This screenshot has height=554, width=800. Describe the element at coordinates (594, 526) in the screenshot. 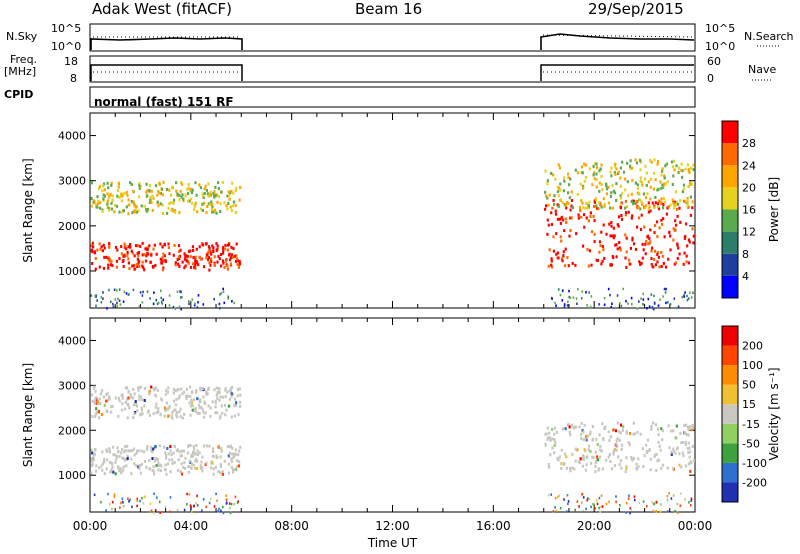

I see `xtick-label-5: 20:00` at that location.